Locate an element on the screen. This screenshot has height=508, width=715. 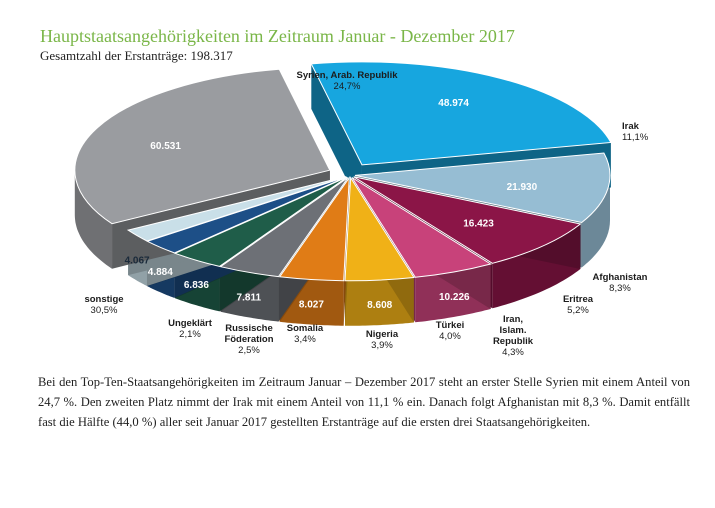
category-name: Somalia is located at coordinates (305, 328).